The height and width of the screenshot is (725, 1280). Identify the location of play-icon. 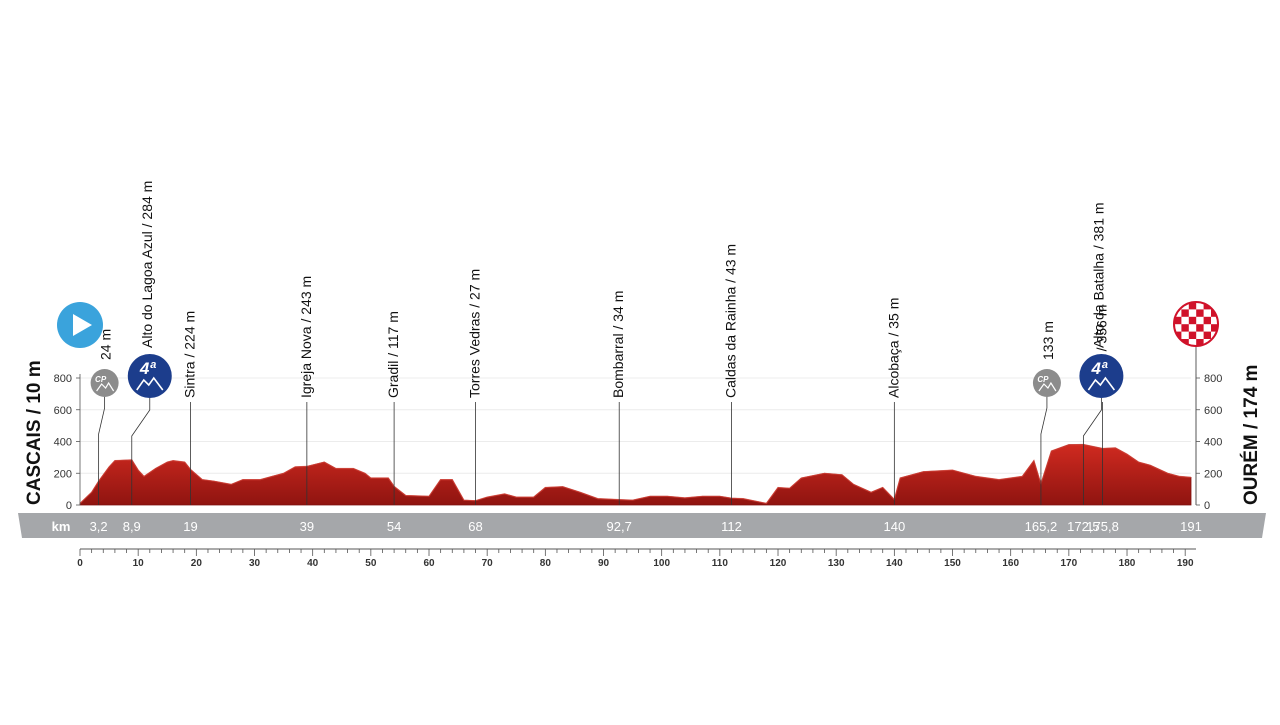
(82, 325).